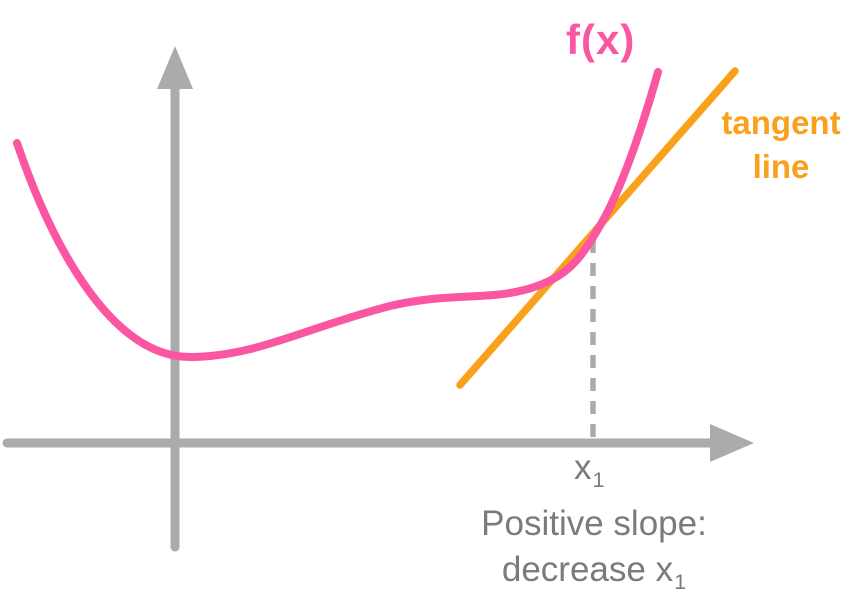 This screenshot has height=612, width=864. I want to click on tangent-label-line1: tangent, so click(781, 122).